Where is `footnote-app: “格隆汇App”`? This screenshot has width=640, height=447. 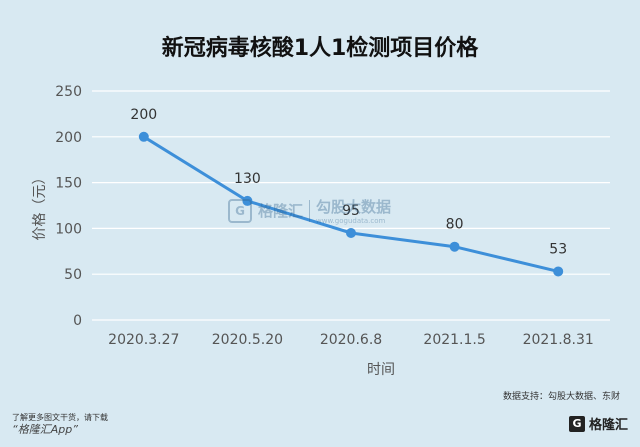
footnote-app: “格隆汇App” is located at coordinates (45, 429).